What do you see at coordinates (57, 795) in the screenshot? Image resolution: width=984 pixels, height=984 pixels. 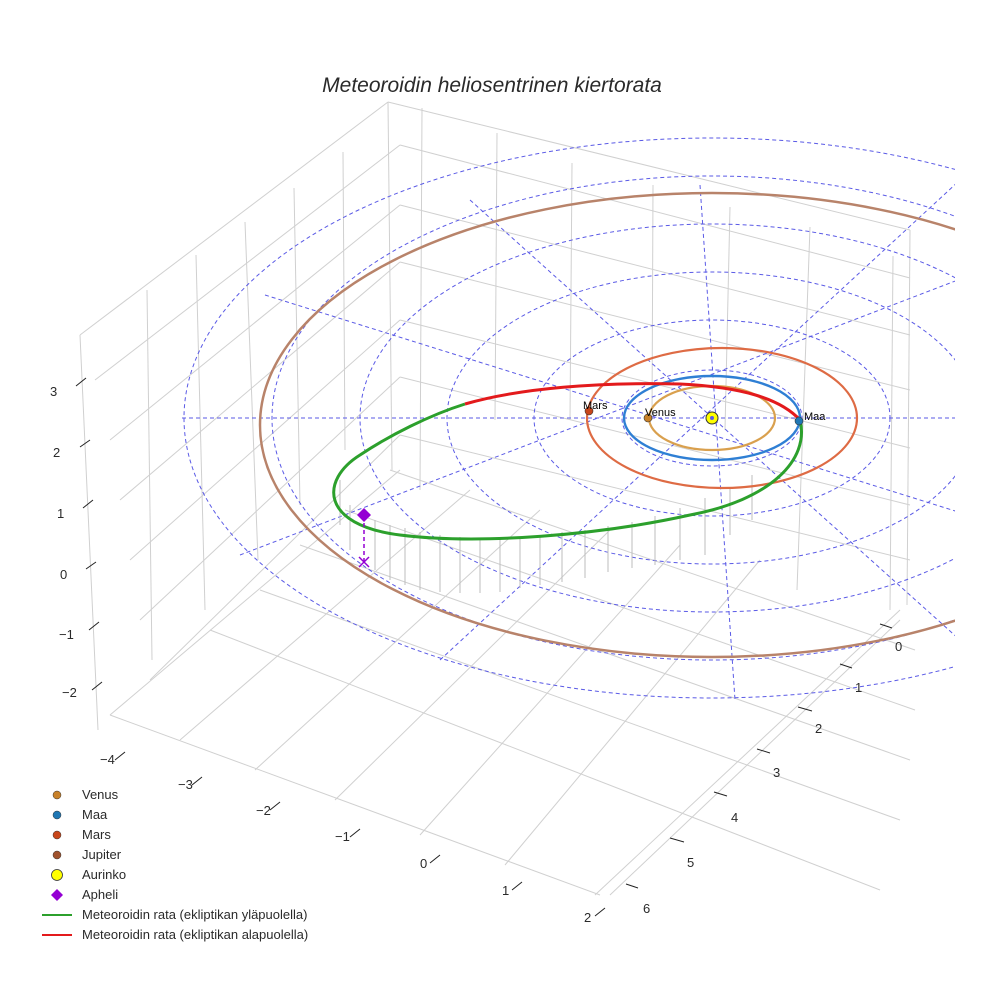 I see `venus-marker-icon` at bounding box center [57, 795].